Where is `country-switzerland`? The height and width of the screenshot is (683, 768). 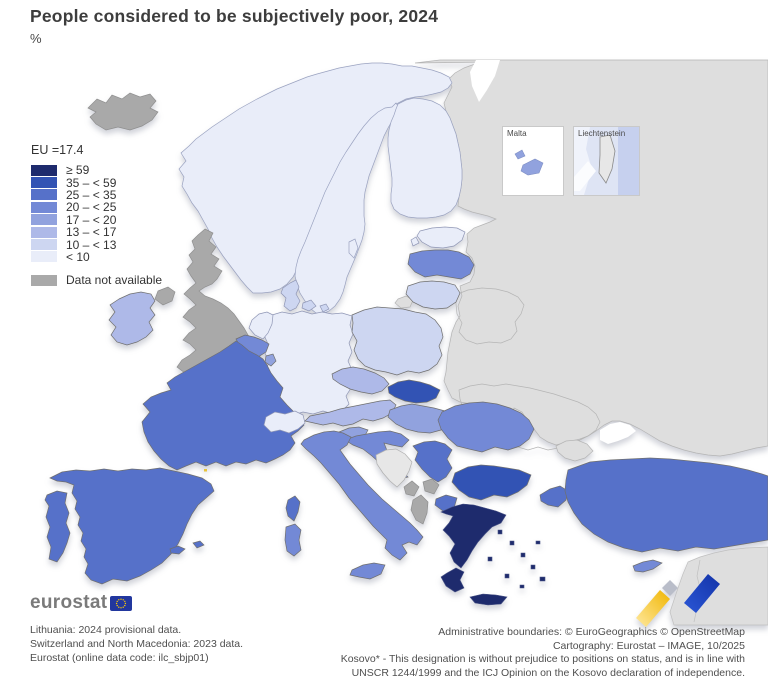
country-switzerland is located at coordinates (284, 422).